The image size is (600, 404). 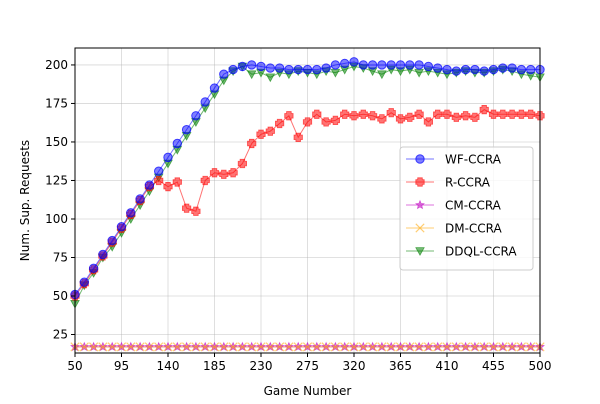 I want to click on legend-item: WF-CCRA, so click(x=454, y=160).